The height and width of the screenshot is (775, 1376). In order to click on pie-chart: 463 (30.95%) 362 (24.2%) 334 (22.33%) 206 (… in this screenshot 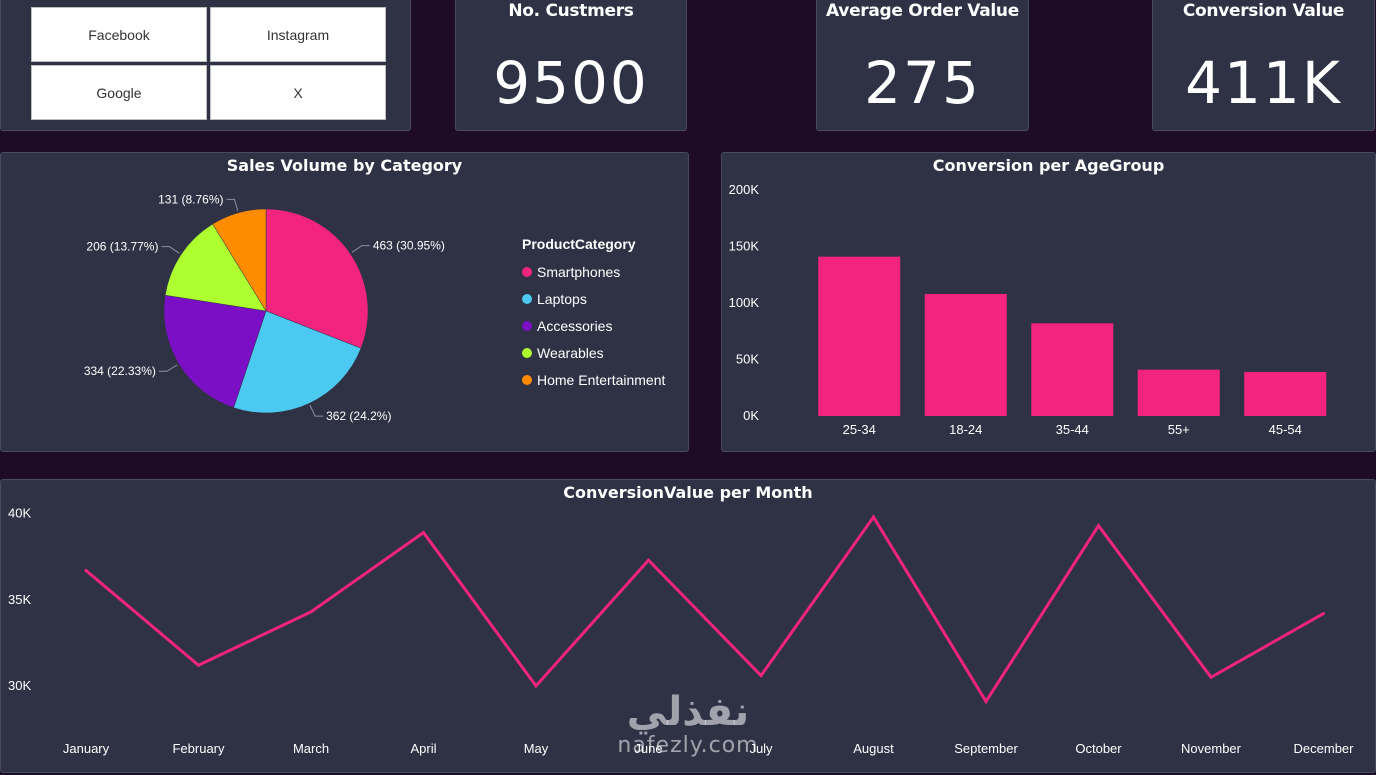, I will do `click(264, 307)`.